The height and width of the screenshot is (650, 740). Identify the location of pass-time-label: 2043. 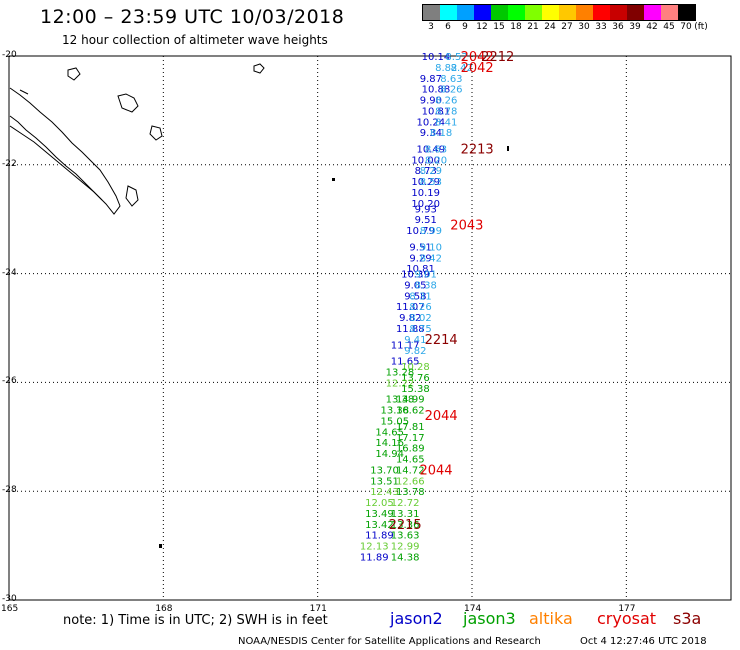
(466, 226).